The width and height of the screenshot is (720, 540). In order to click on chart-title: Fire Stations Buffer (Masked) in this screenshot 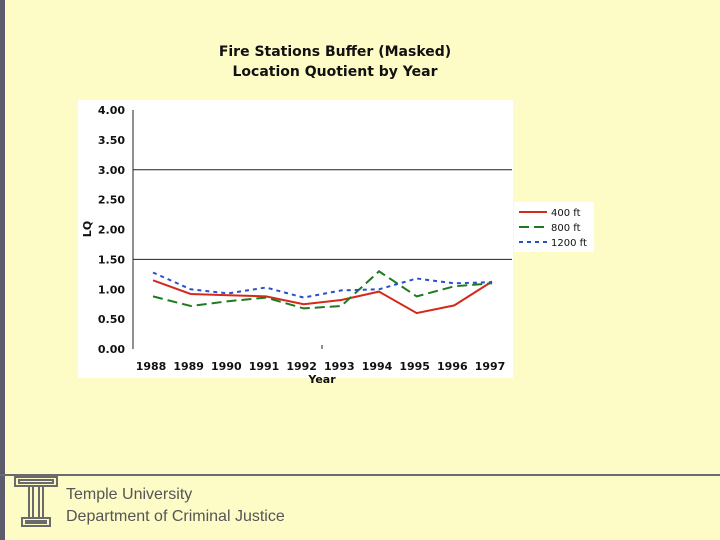, I will do `click(335, 52)`.